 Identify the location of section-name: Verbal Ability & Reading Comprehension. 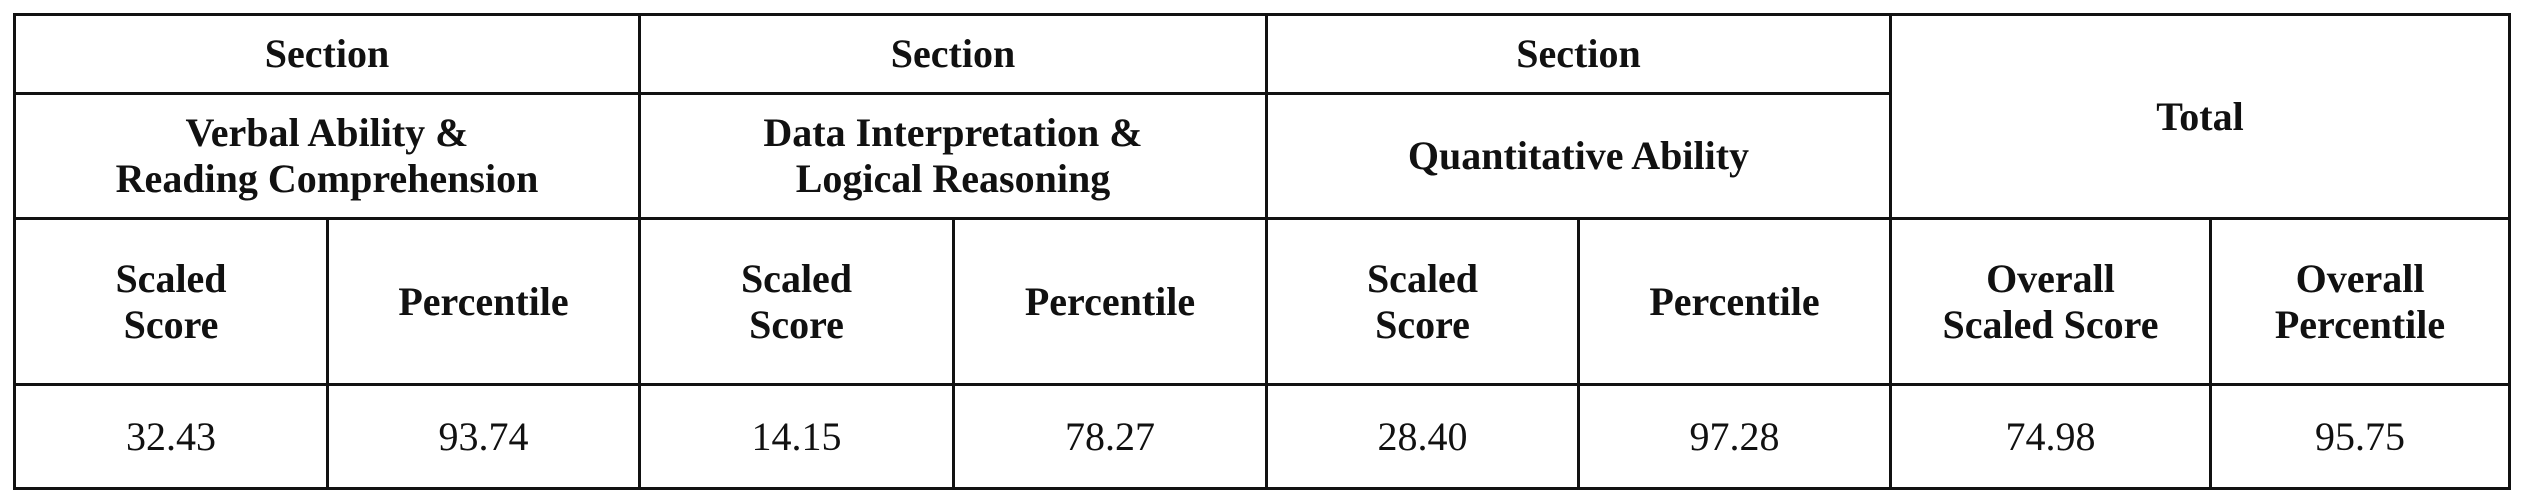
(327, 156).